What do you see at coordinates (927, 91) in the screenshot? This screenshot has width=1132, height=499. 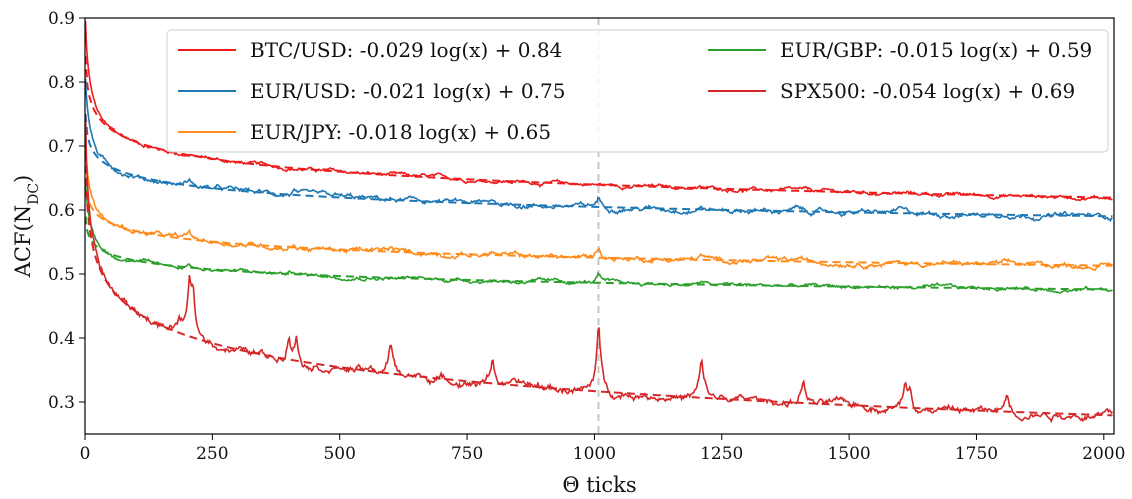 I see `legend-label-4: SPX500: -0.054 log(x) + 0.69` at bounding box center [927, 91].